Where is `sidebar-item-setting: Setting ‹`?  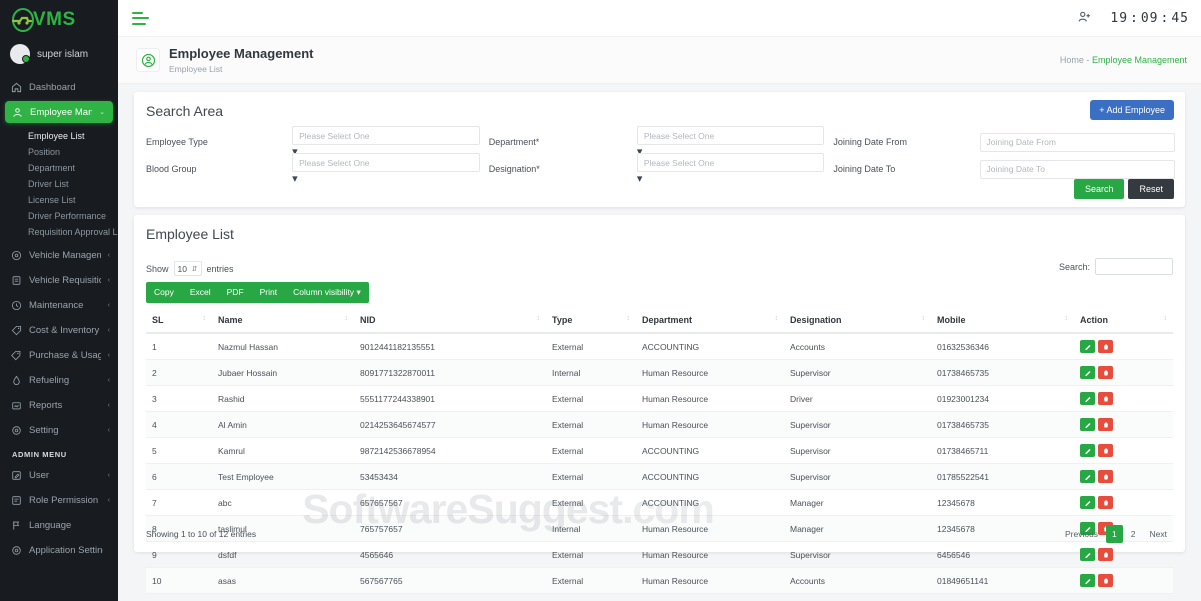
sidebar-item-setting: Setting ‹ is located at coordinates (59, 430).